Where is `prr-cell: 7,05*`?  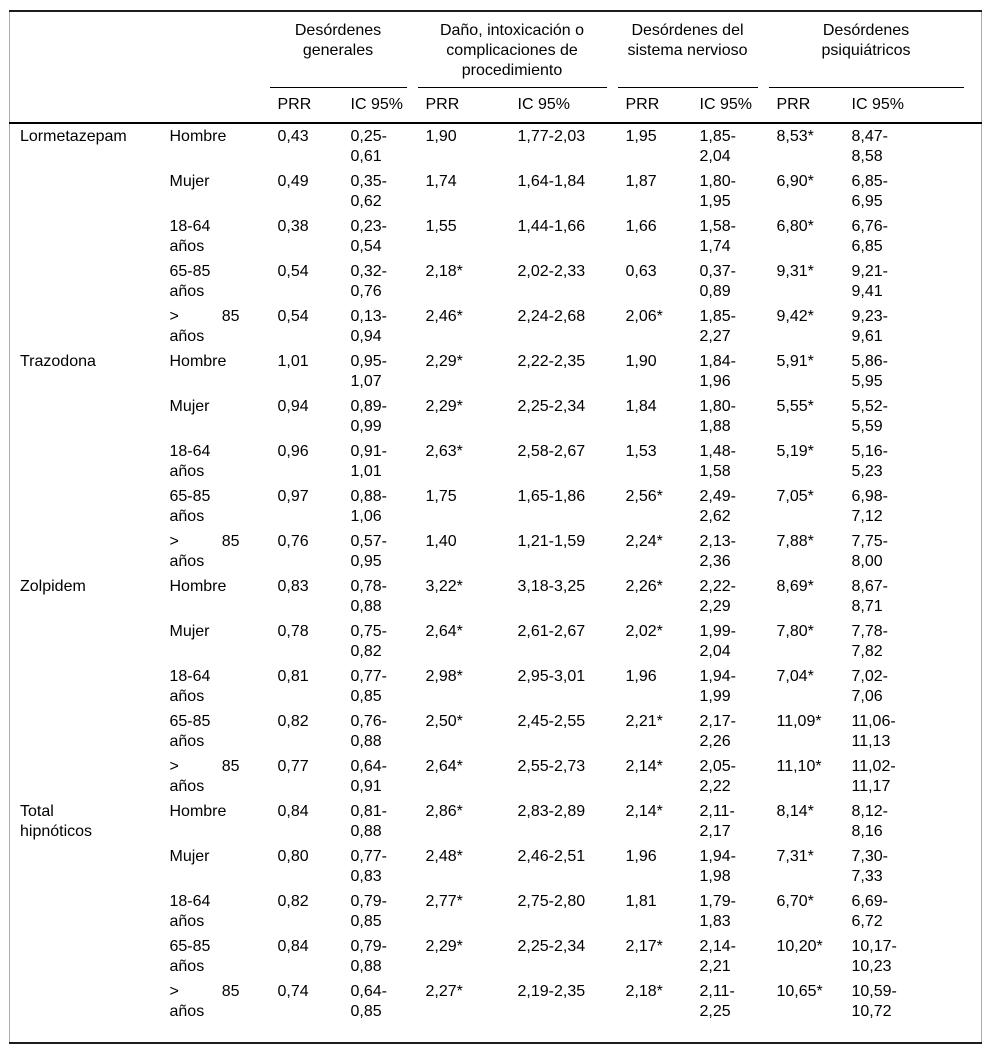
prr-cell: 7,05* is located at coordinates (795, 496).